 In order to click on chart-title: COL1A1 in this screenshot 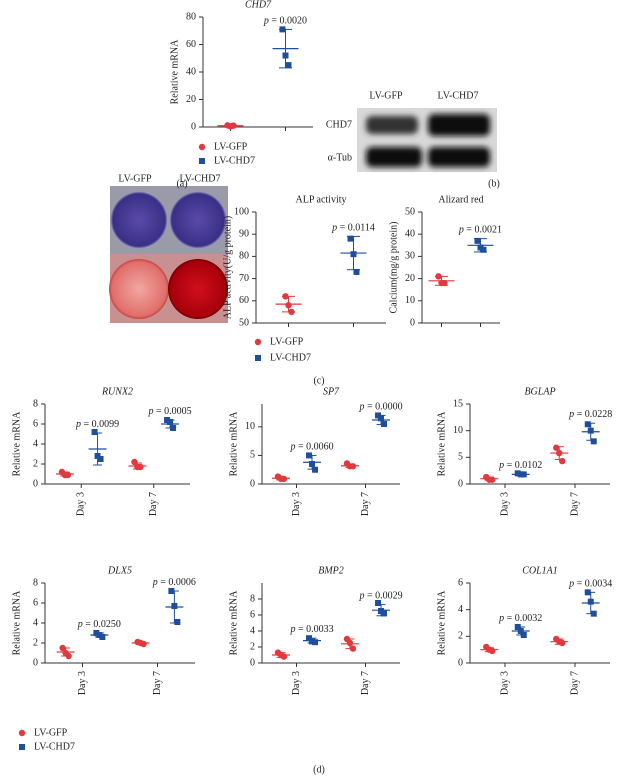, I will do `click(540, 570)`.